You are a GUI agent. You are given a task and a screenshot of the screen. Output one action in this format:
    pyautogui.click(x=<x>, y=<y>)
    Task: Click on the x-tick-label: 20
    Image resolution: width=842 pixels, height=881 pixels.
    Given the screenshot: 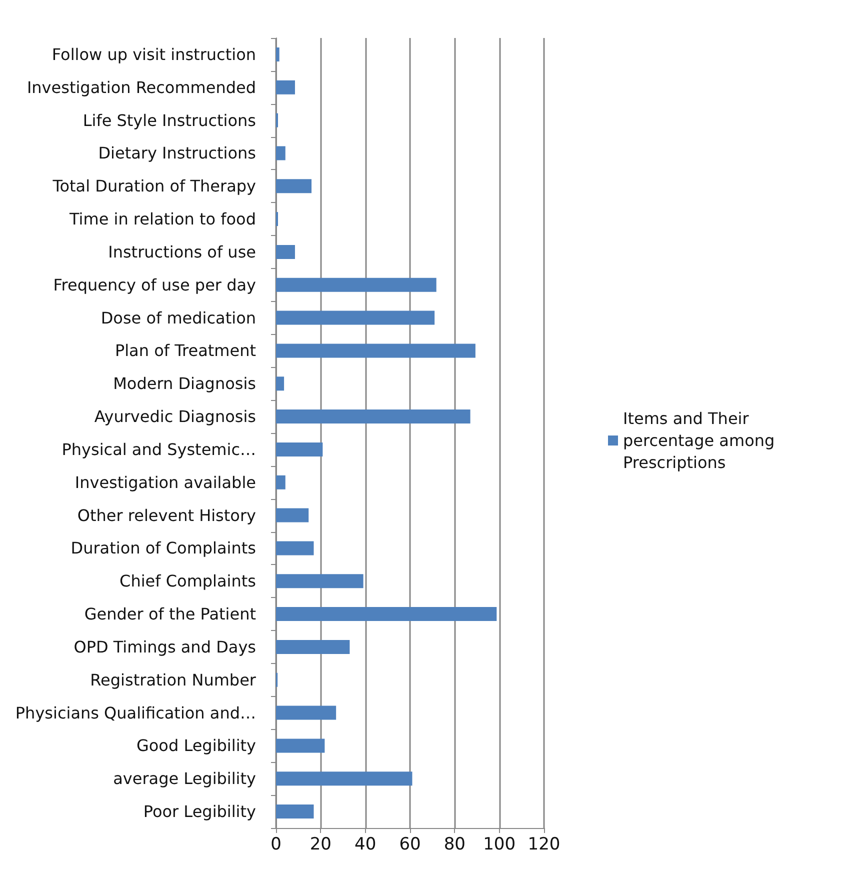 What is the action you would take?
    pyautogui.click(x=321, y=844)
    